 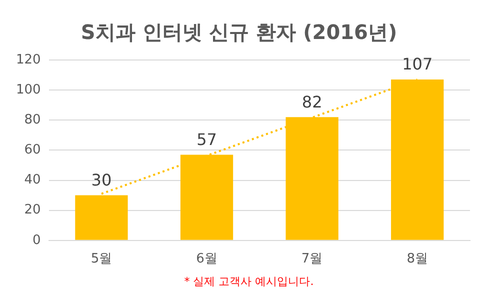 What do you see at coordinates (207, 259) in the screenshot?
I see `x-tick-label: 6월` at bounding box center [207, 259].